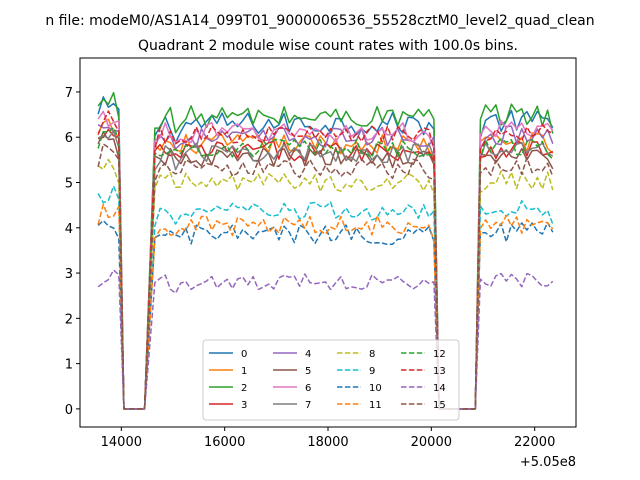 The width and height of the screenshot is (640, 480). Describe the element at coordinates (375, 405) in the screenshot. I see `legend-label-11: 11` at that location.